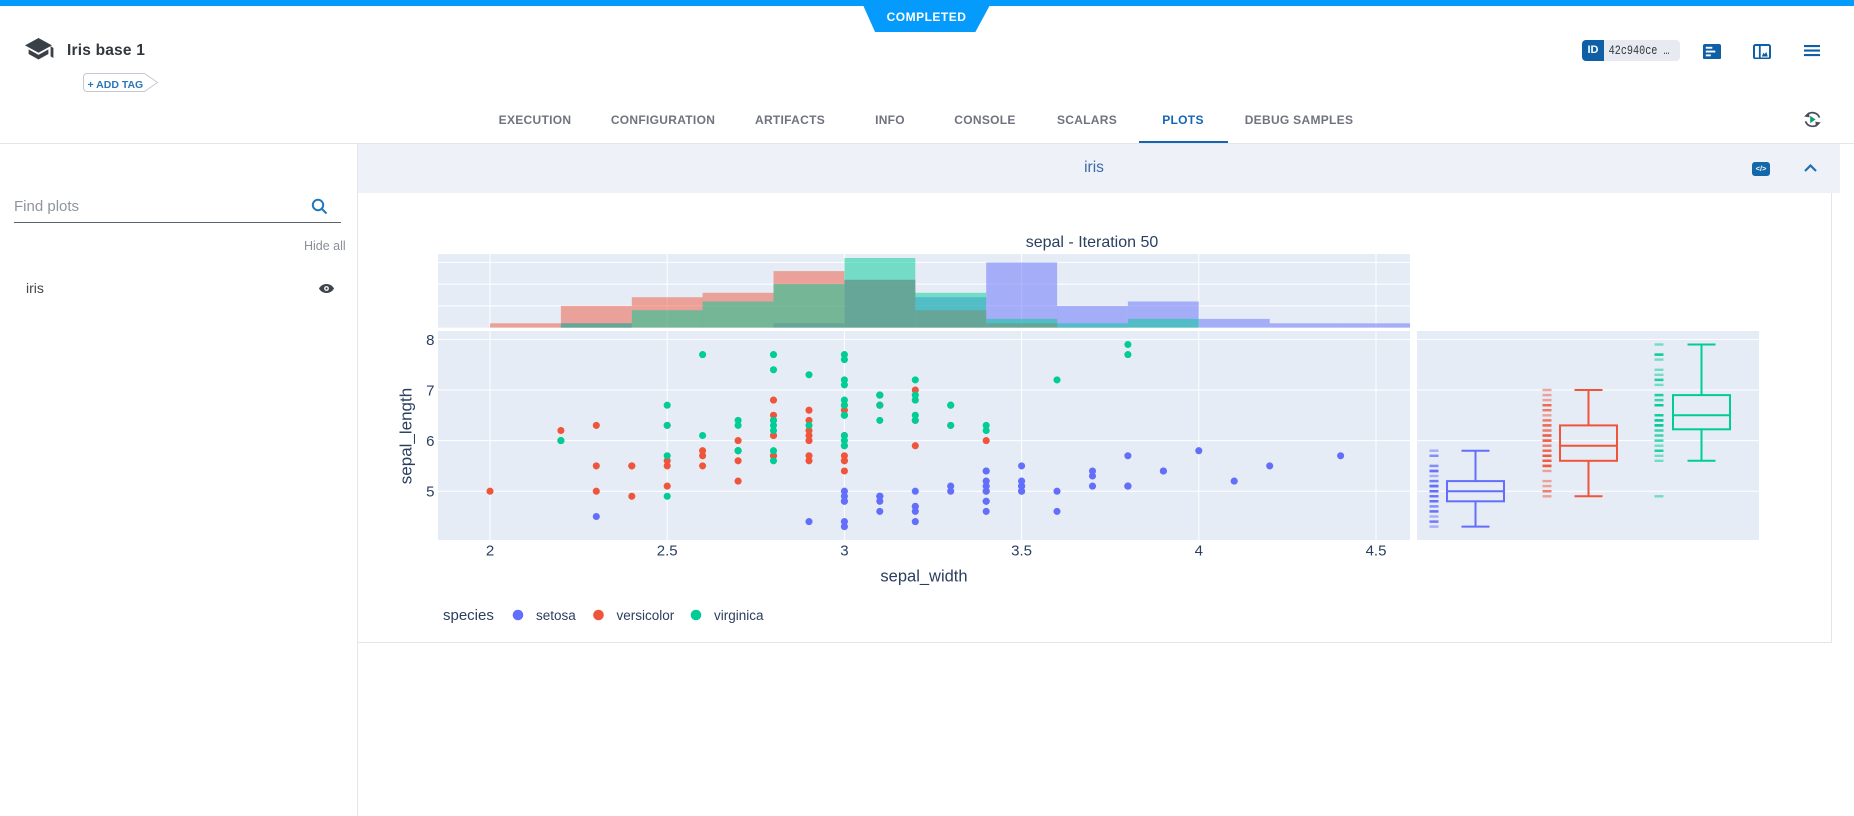  What do you see at coordinates (406, 436) in the screenshot?
I see `svg-text: sepal_length` at bounding box center [406, 436].